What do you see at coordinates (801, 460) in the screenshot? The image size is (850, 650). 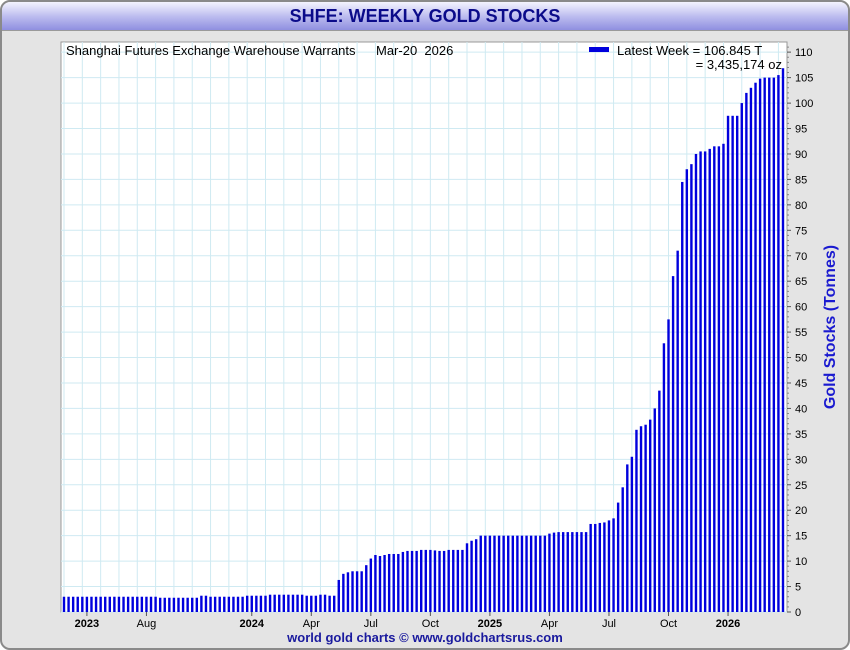 I see `y-tick-label: 30` at bounding box center [801, 460].